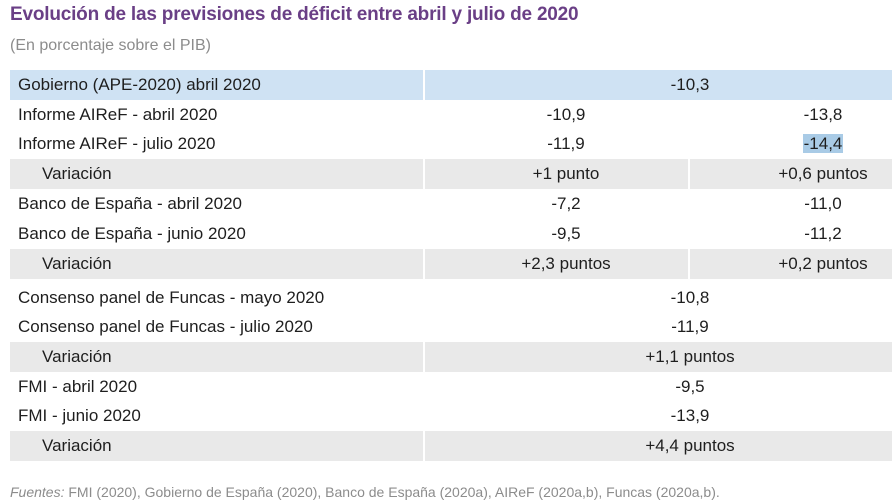  What do you see at coordinates (823, 173) in the screenshot?
I see `row-value-2: +0,6 puntos` at bounding box center [823, 173].